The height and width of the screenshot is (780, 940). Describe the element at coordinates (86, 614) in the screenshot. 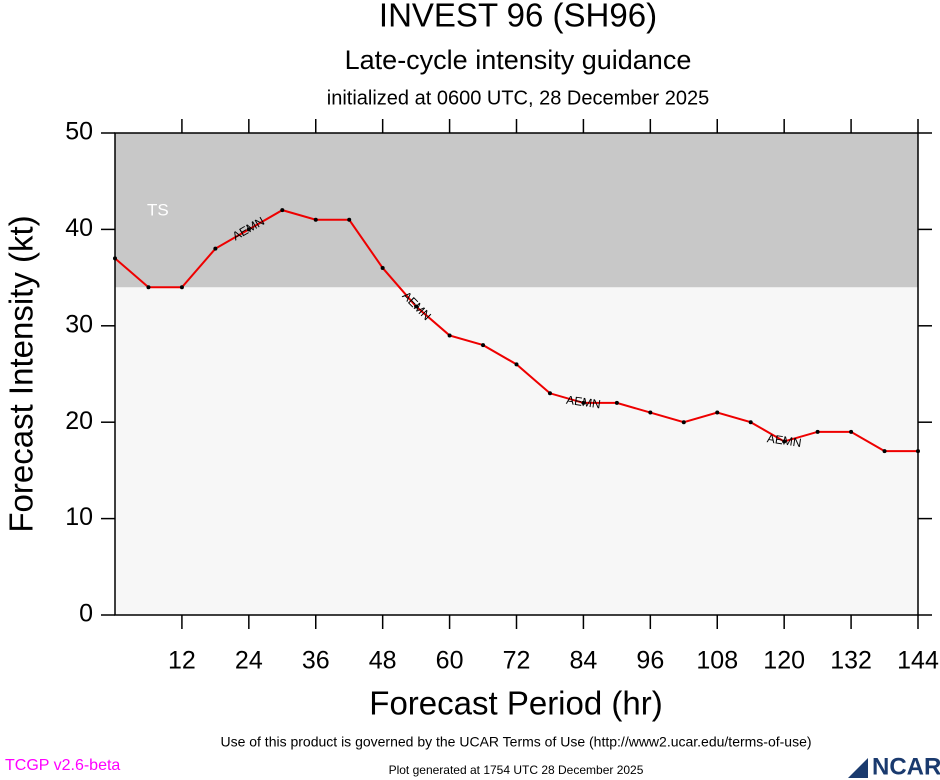

I see `y-tick-label: 0` at that location.